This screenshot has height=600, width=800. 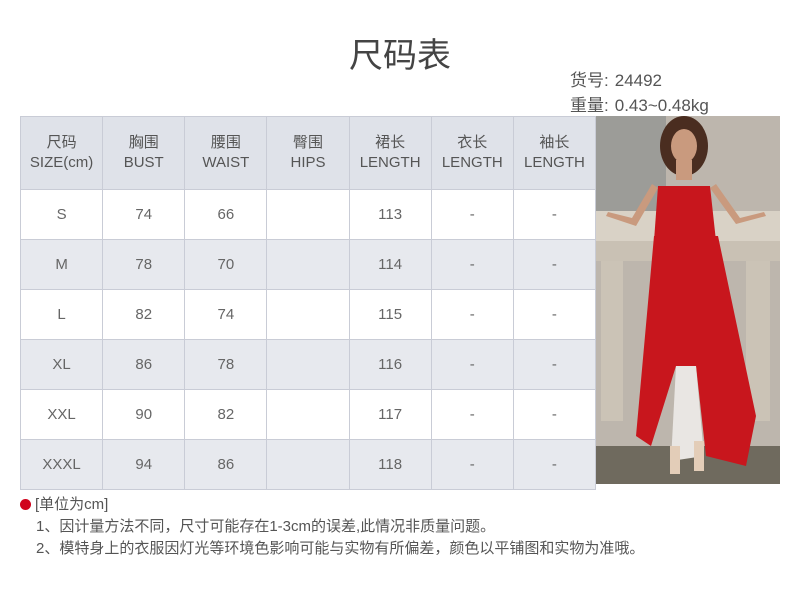 What do you see at coordinates (688, 300) in the screenshot?
I see `model-photo` at bounding box center [688, 300].